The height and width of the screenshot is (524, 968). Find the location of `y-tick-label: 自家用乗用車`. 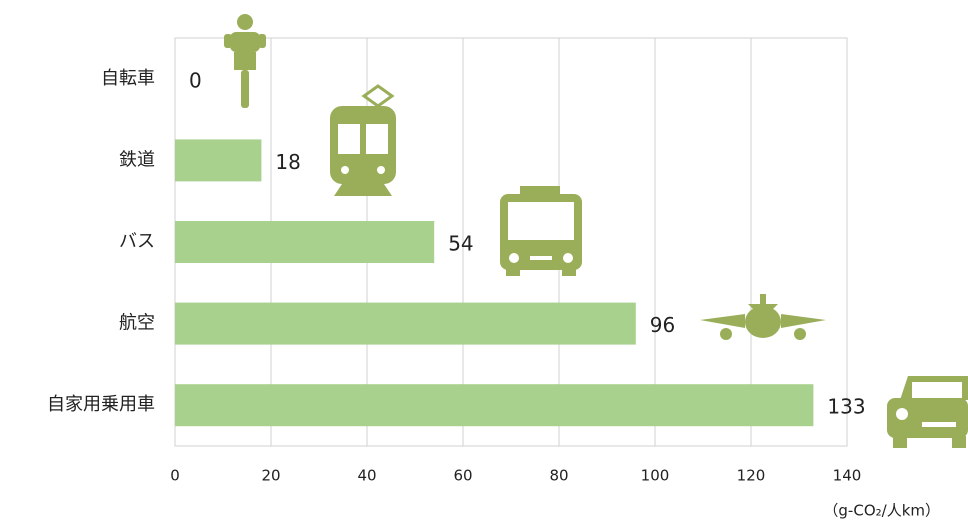

y-tick-label: 自家用乗用車 is located at coordinates (101, 404).